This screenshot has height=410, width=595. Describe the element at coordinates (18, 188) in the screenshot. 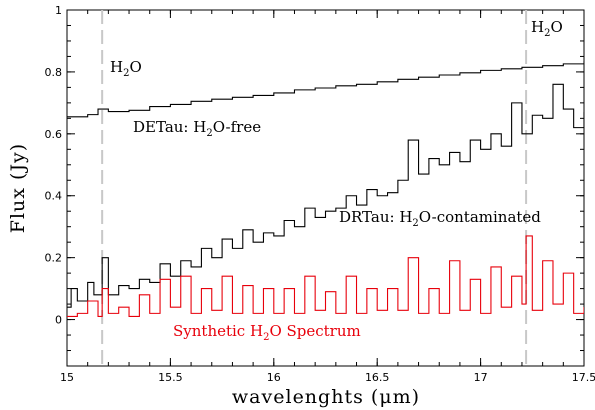

I see `y-axis-label: Flux (Jy)` at that location.